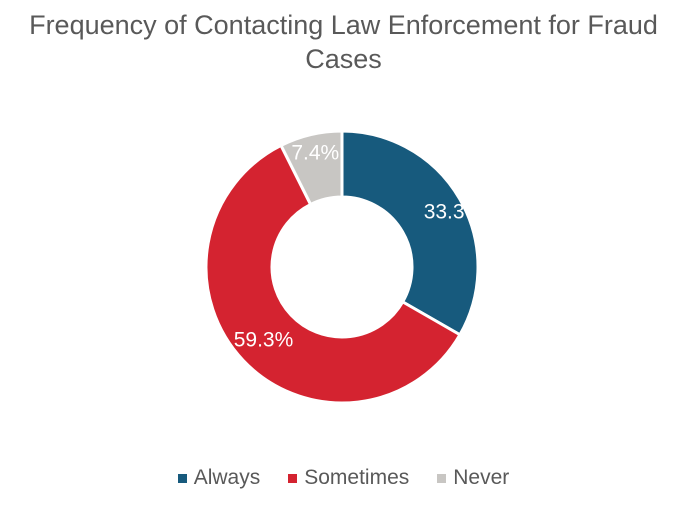 This screenshot has height=520, width=687. Describe the element at coordinates (343, 59) in the screenshot. I see `chart-title-line-2: Cases` at that location.